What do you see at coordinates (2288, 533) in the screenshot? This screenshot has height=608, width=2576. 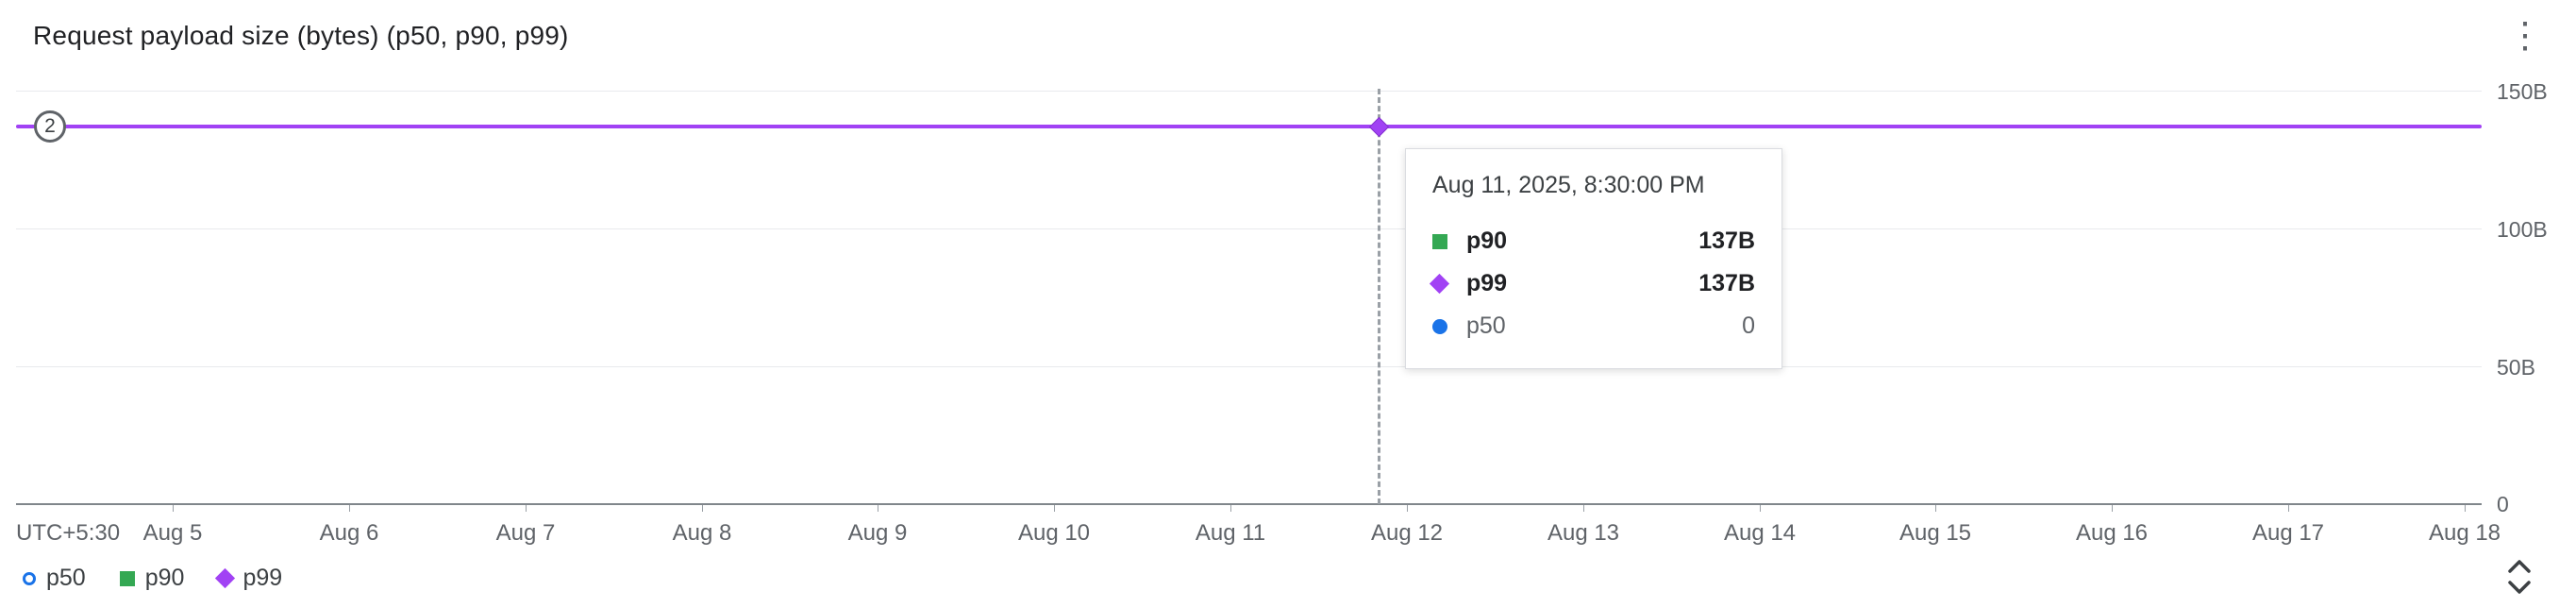 I see `x-axis-label: Aug 17` at bounding box center [2288, 533].